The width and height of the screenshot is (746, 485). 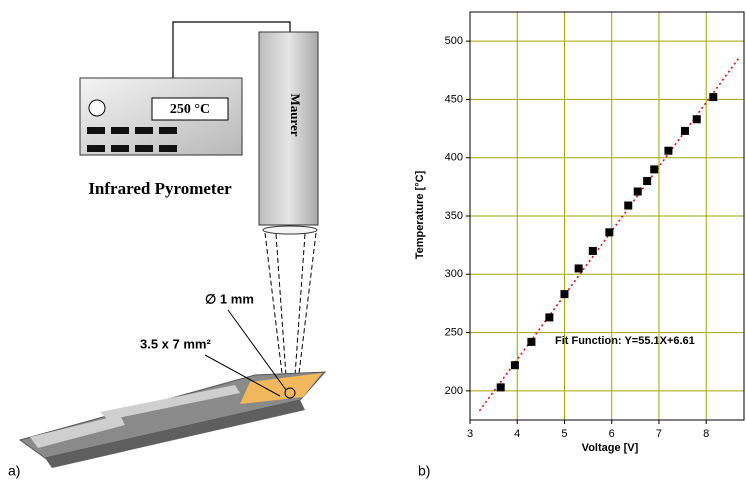 What do you see at coordinates (564, 434) in the screenshot?
I see `x-tick-label: 5` at bounding box center [564, 434].